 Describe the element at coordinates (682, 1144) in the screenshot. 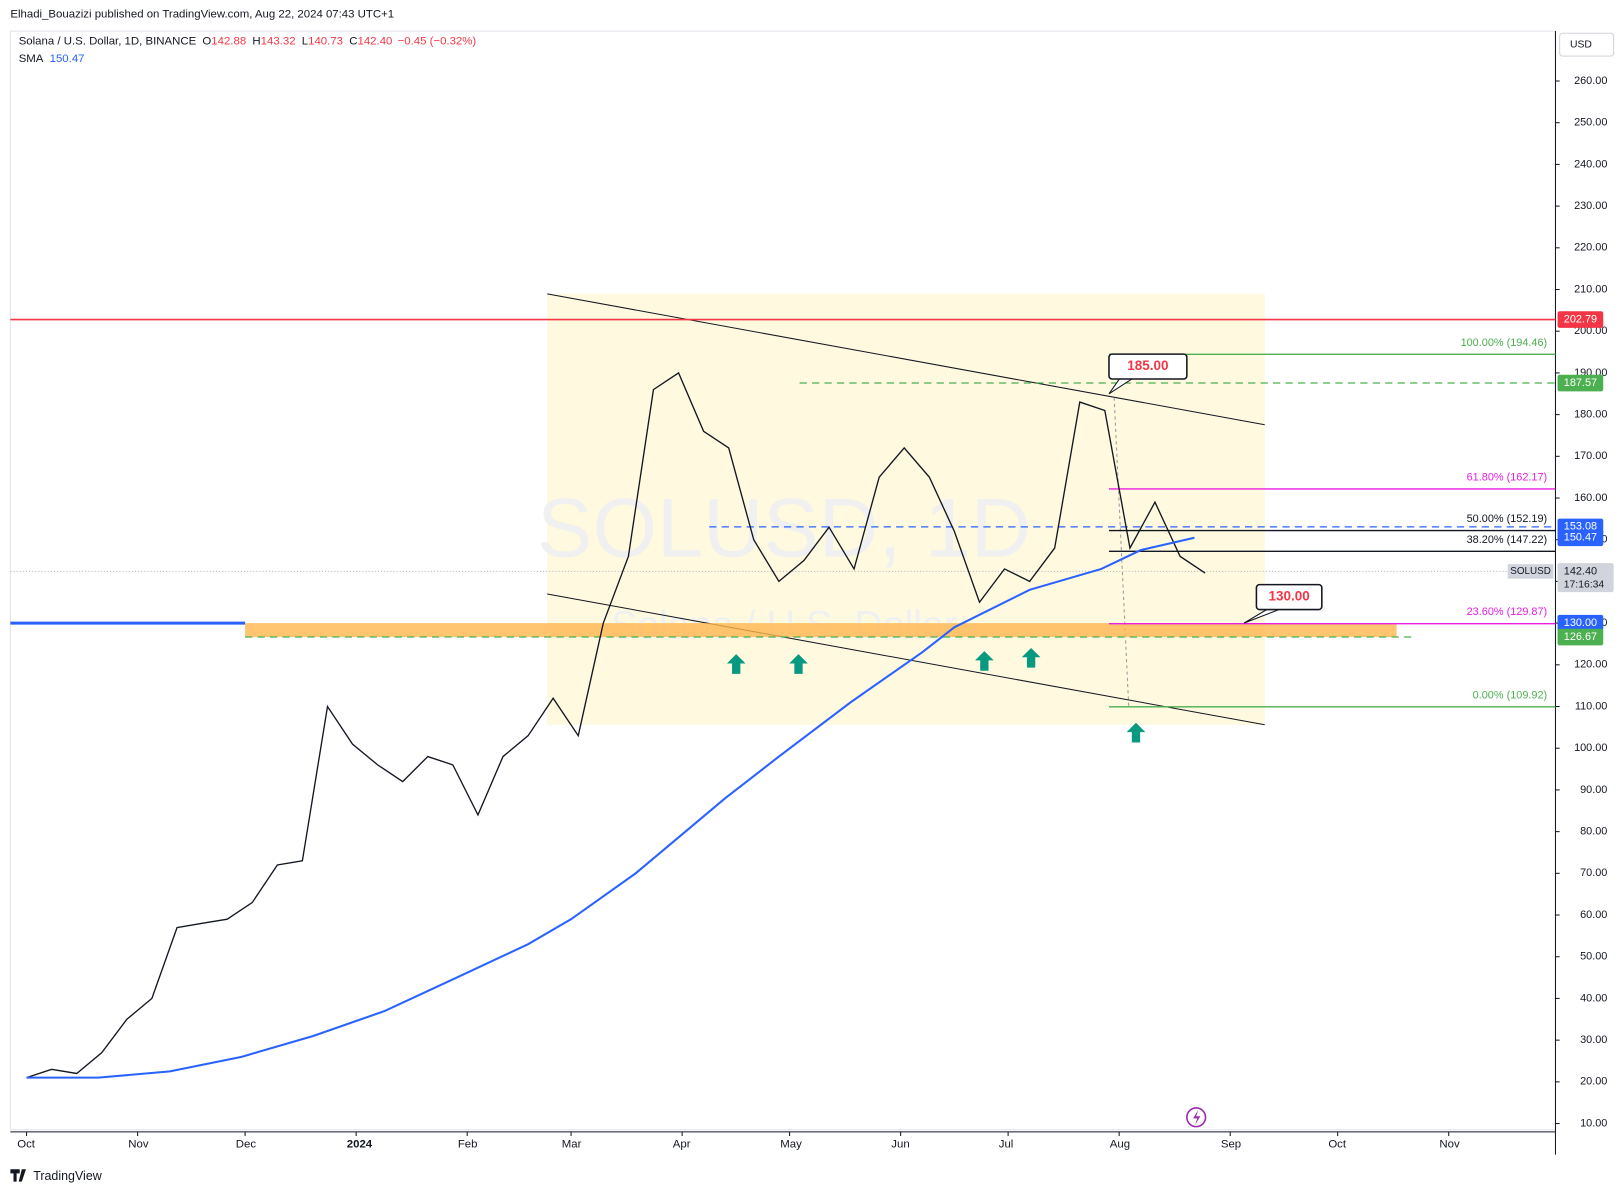

I see `x-tick-label: Apr` at that location.